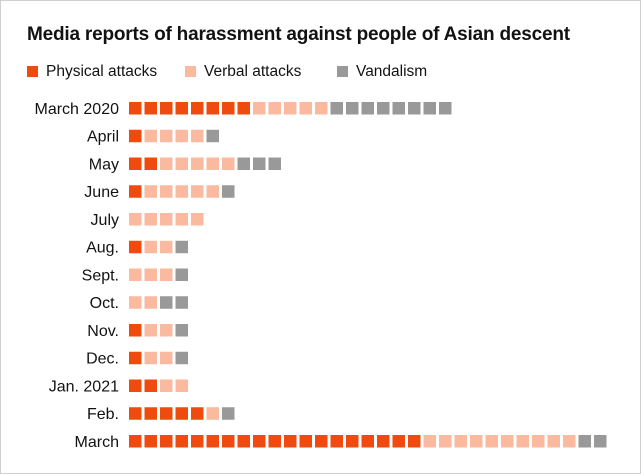 Image resolution: width=641 pixels, height=474 pixels. What do you see at coordinates (135, 275) in the screenshot?
I see `row-6: Sept.` at bounding box center [135, 275].